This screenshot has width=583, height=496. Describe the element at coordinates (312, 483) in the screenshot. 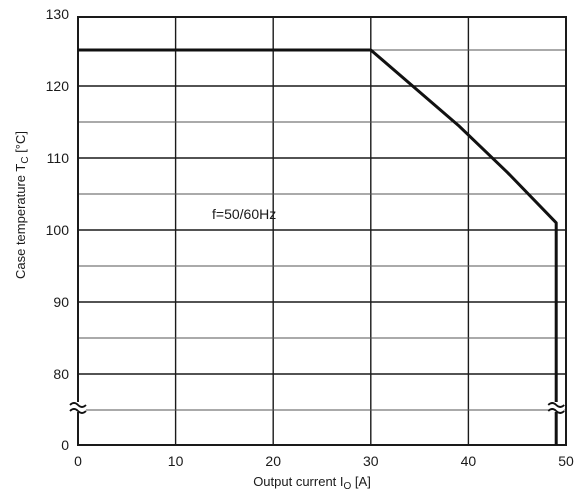

I see `x-axis-title: Output current IO [A]` at that location.